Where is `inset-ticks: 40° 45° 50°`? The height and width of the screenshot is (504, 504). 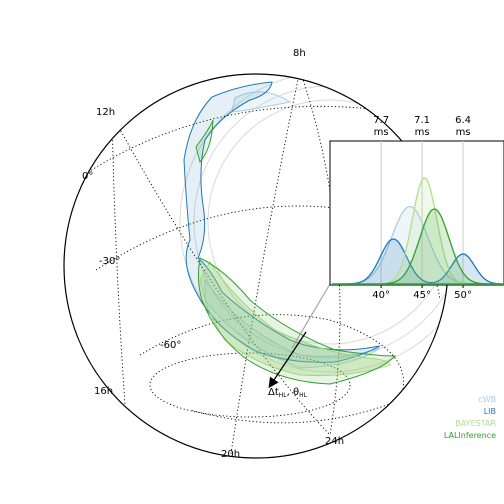
inset-ticks: 40° 45° 50° is located at coordinates (422, 293).